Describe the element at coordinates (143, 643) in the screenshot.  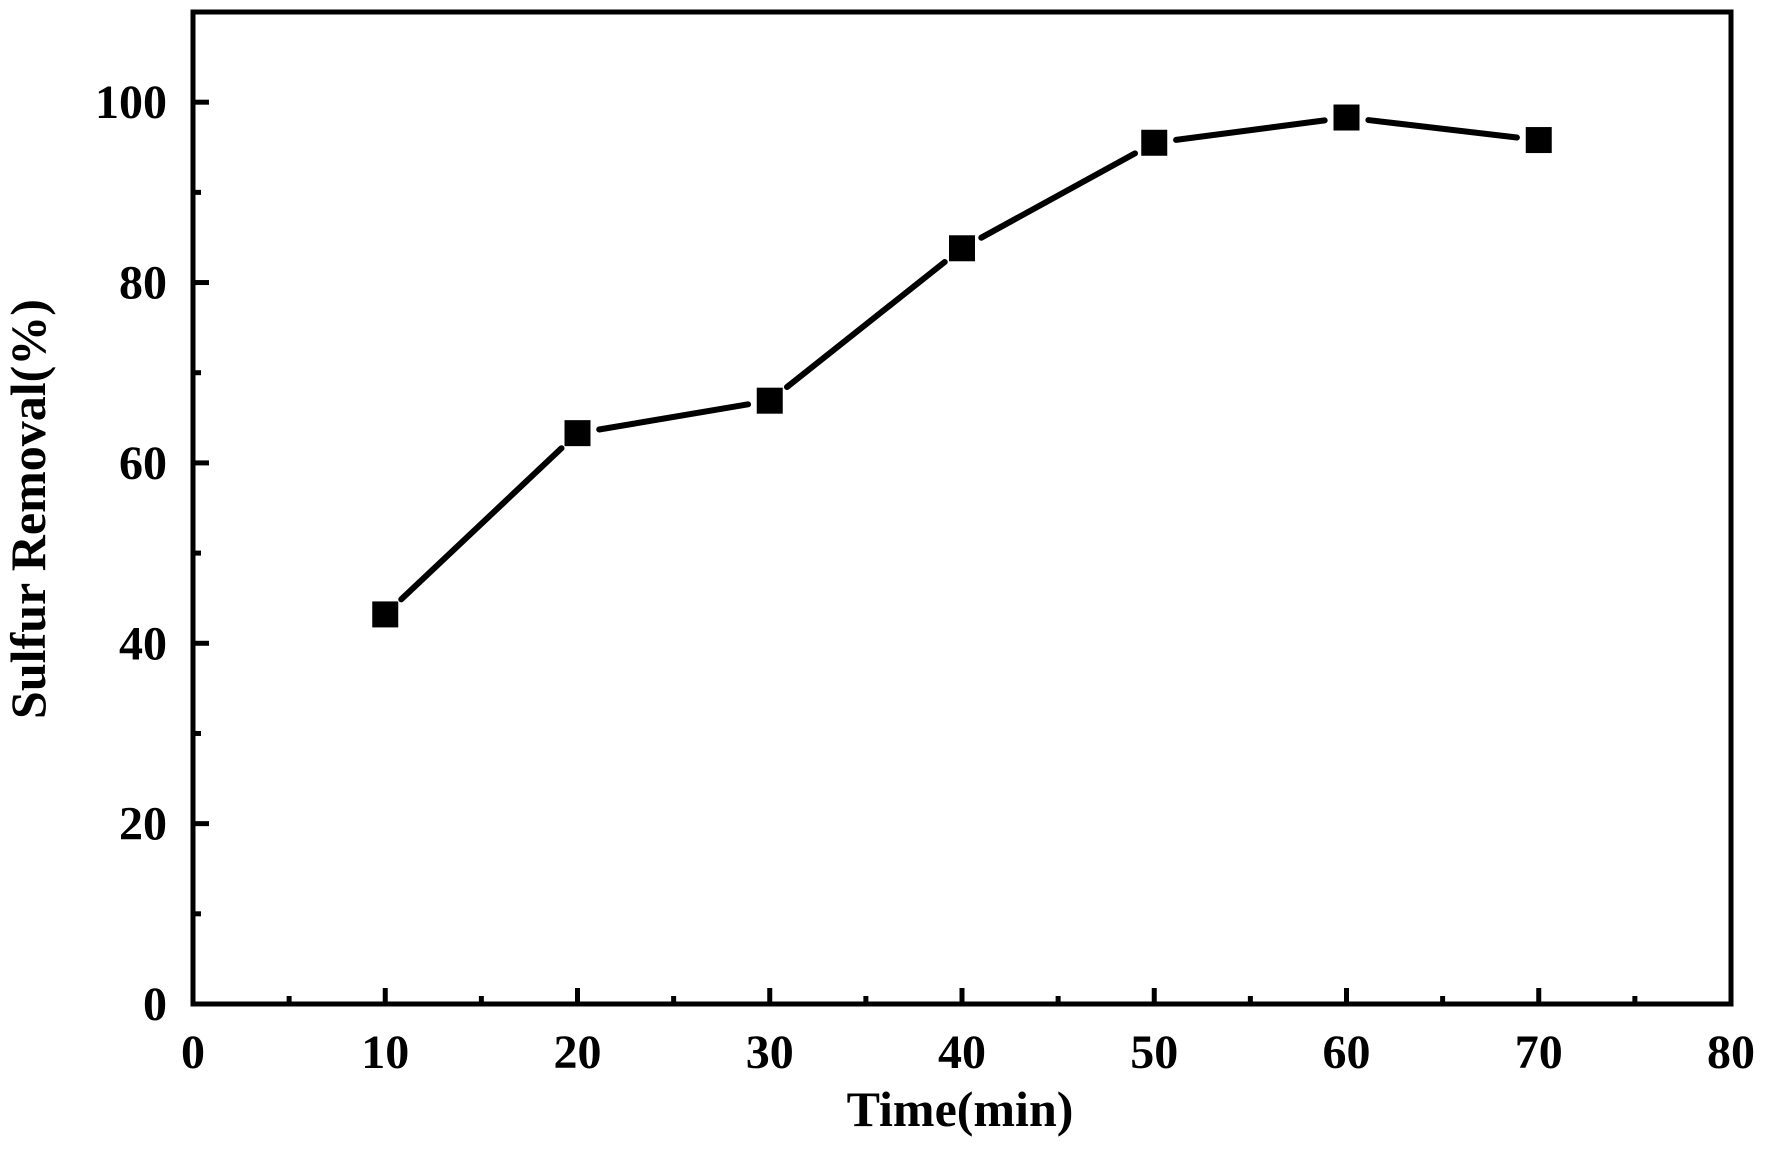
I see `y-tick-label: 40` at that location.